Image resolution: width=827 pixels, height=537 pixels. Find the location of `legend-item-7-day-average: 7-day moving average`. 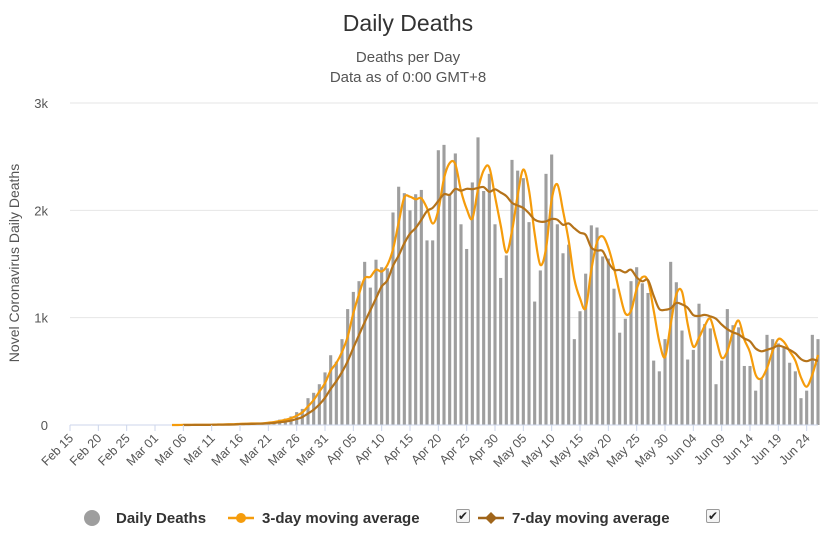

legend-item-7-day-average: 7-day moving average is located at coordinates (573, 518).